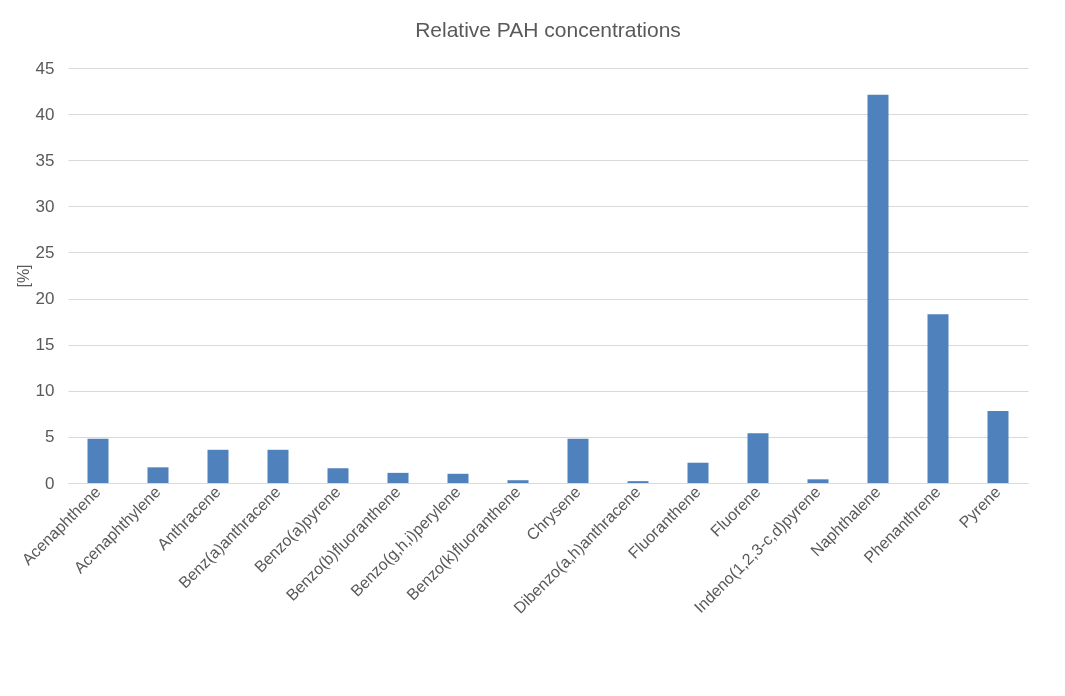  Describe the element at coordinates (45, 68) in the screenshot. I see `y-tick-label: 45` at that location.